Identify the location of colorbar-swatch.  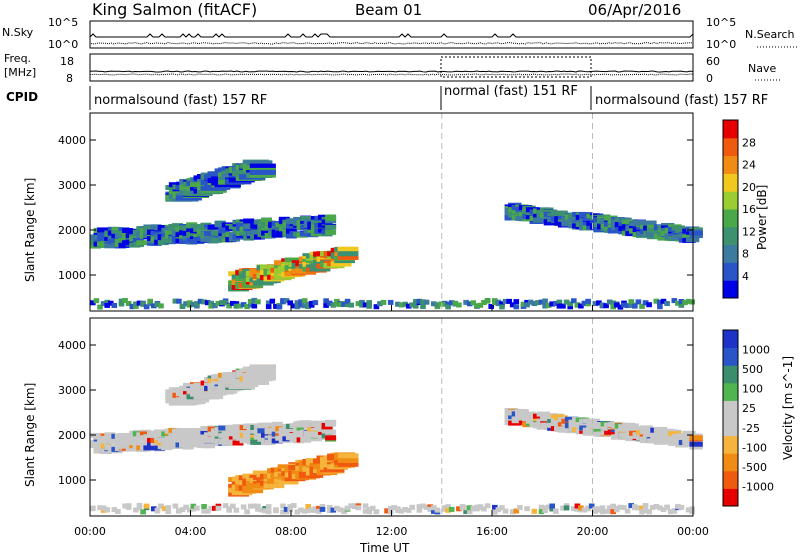
(730, 271).